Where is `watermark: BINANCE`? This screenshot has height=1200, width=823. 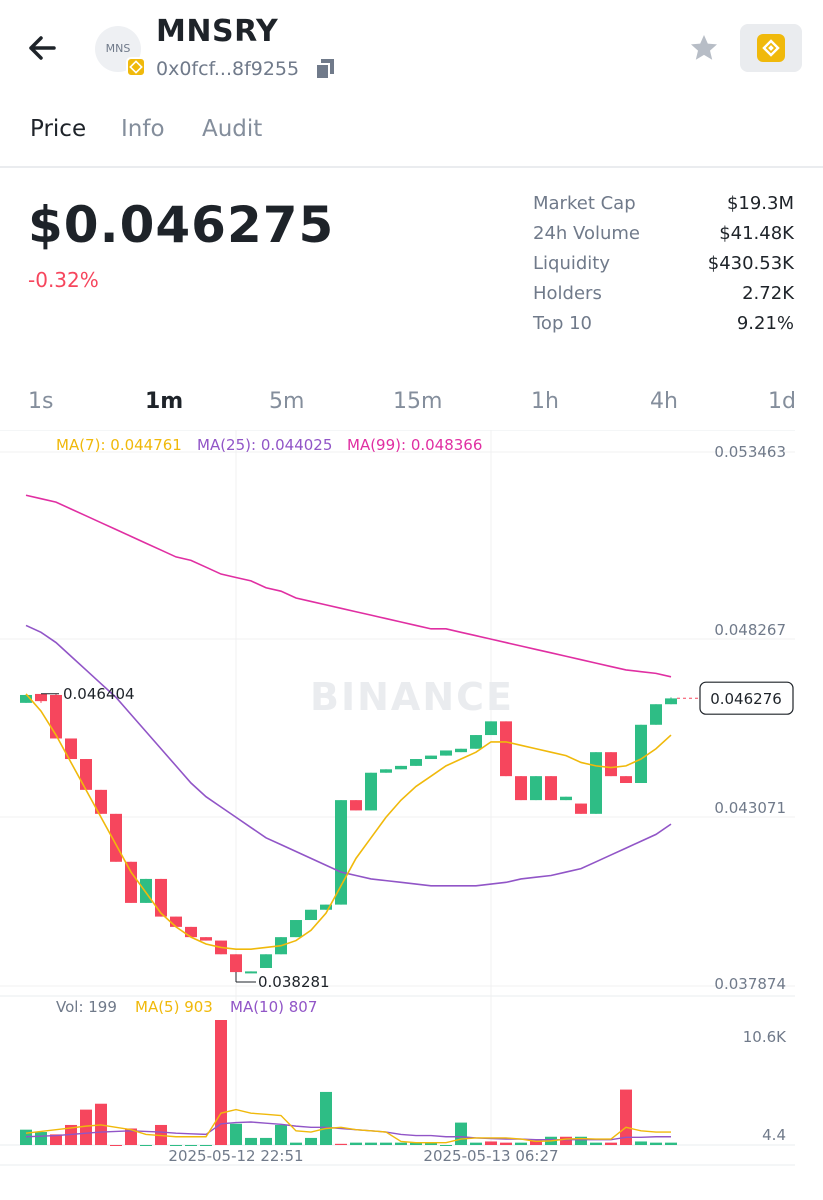 watermark: BINANCE is located at coordinates (412, 697).